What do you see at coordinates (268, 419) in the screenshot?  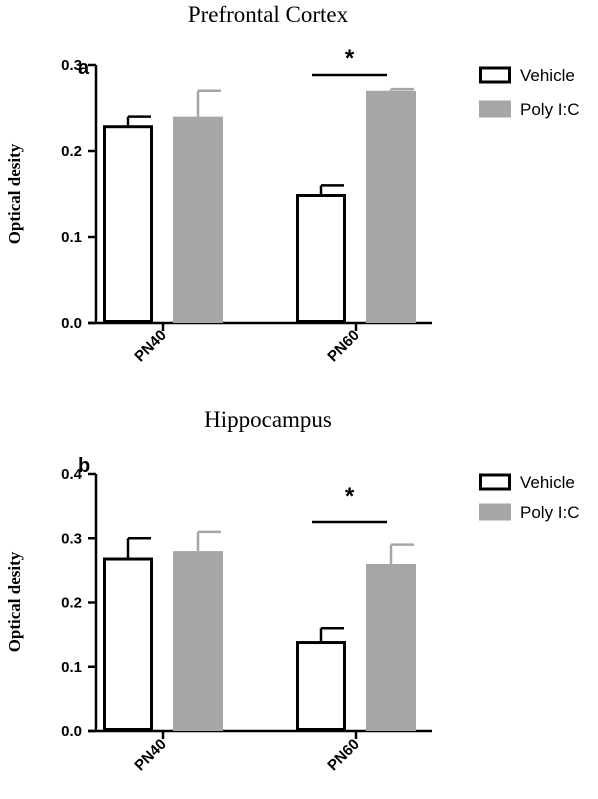 I see `chart-title: Hippocampus` at bounding box center [268, 419].